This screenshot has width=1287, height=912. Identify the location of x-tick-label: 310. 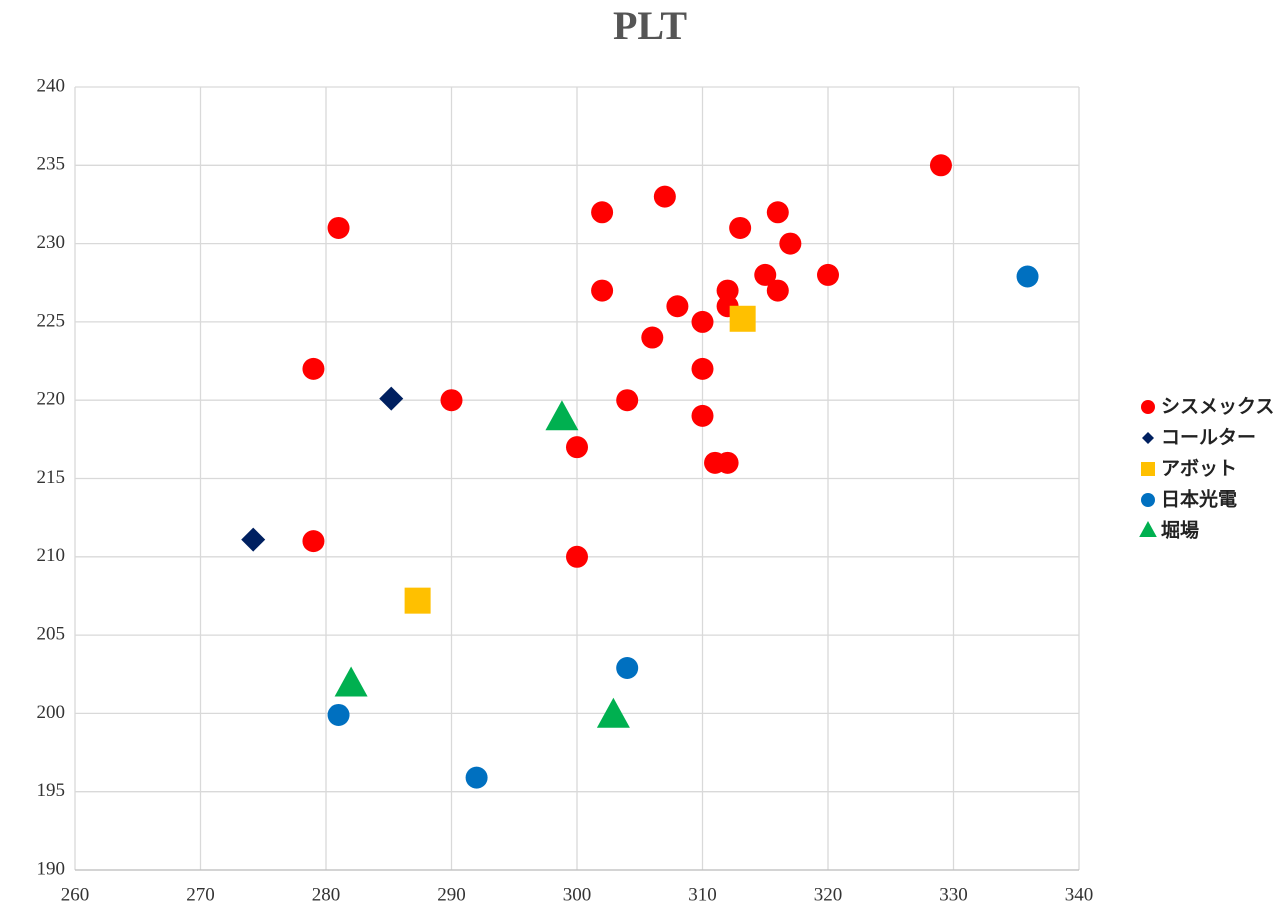
(702, 894).